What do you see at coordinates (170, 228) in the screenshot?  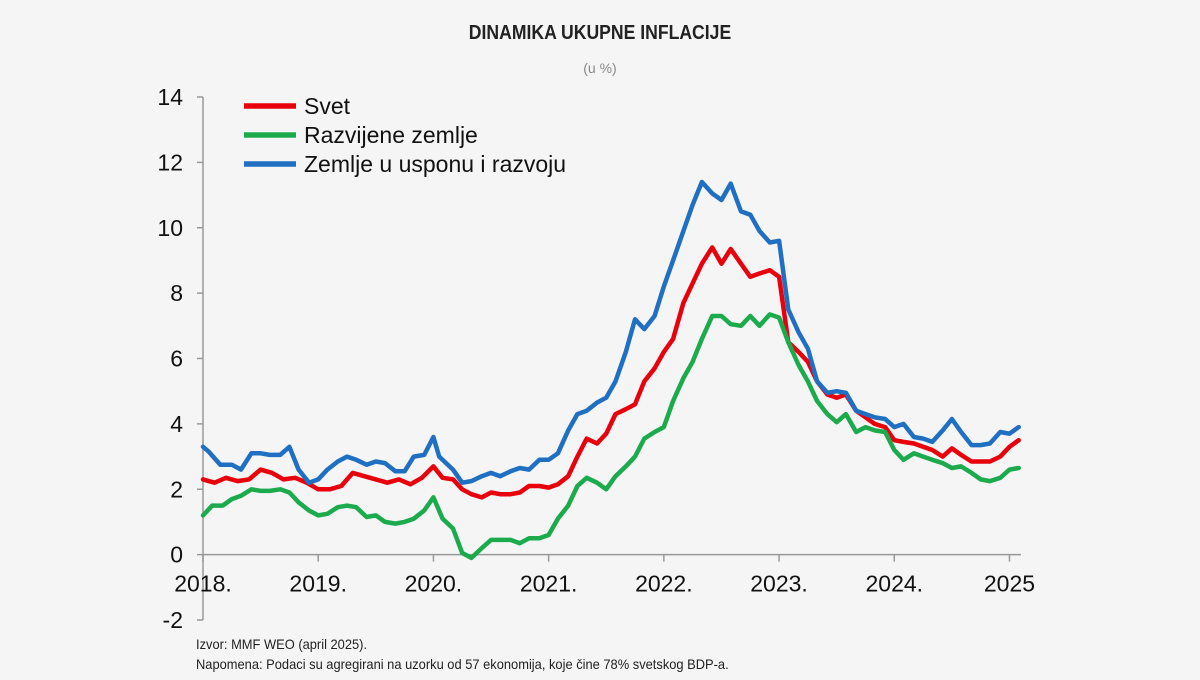 I see `y-tick-label: 10` at bounding box center [170, 228].